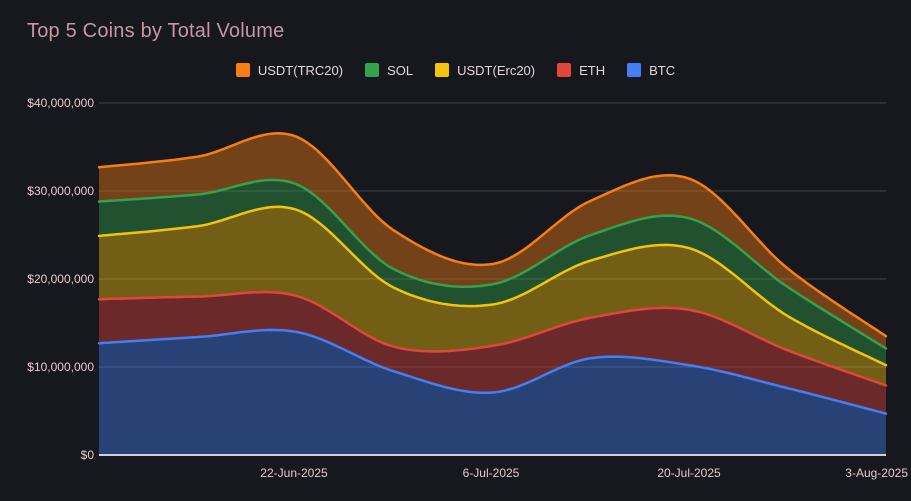  I want to click on legend-label-usdt-erc20: USDT(Erc20), so click(496, 70).